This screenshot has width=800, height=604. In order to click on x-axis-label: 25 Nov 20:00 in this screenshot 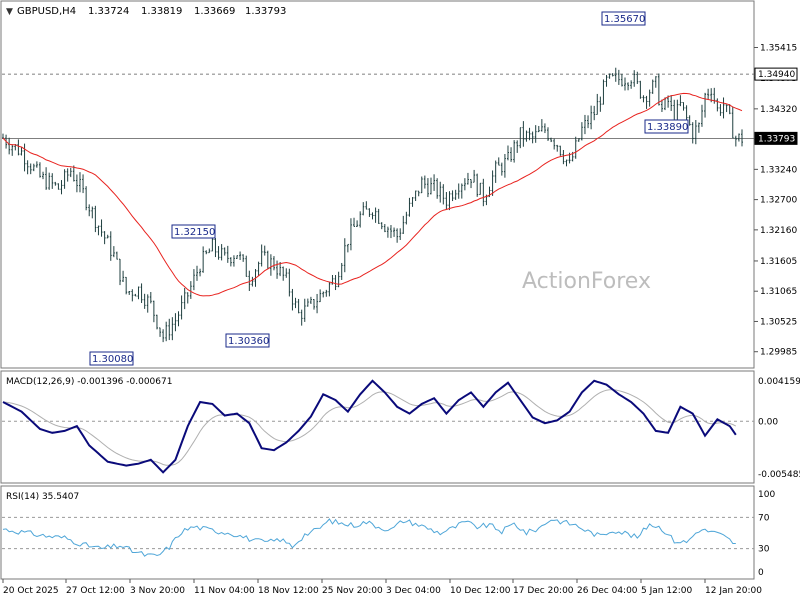, I will do `click(352, 591)`.